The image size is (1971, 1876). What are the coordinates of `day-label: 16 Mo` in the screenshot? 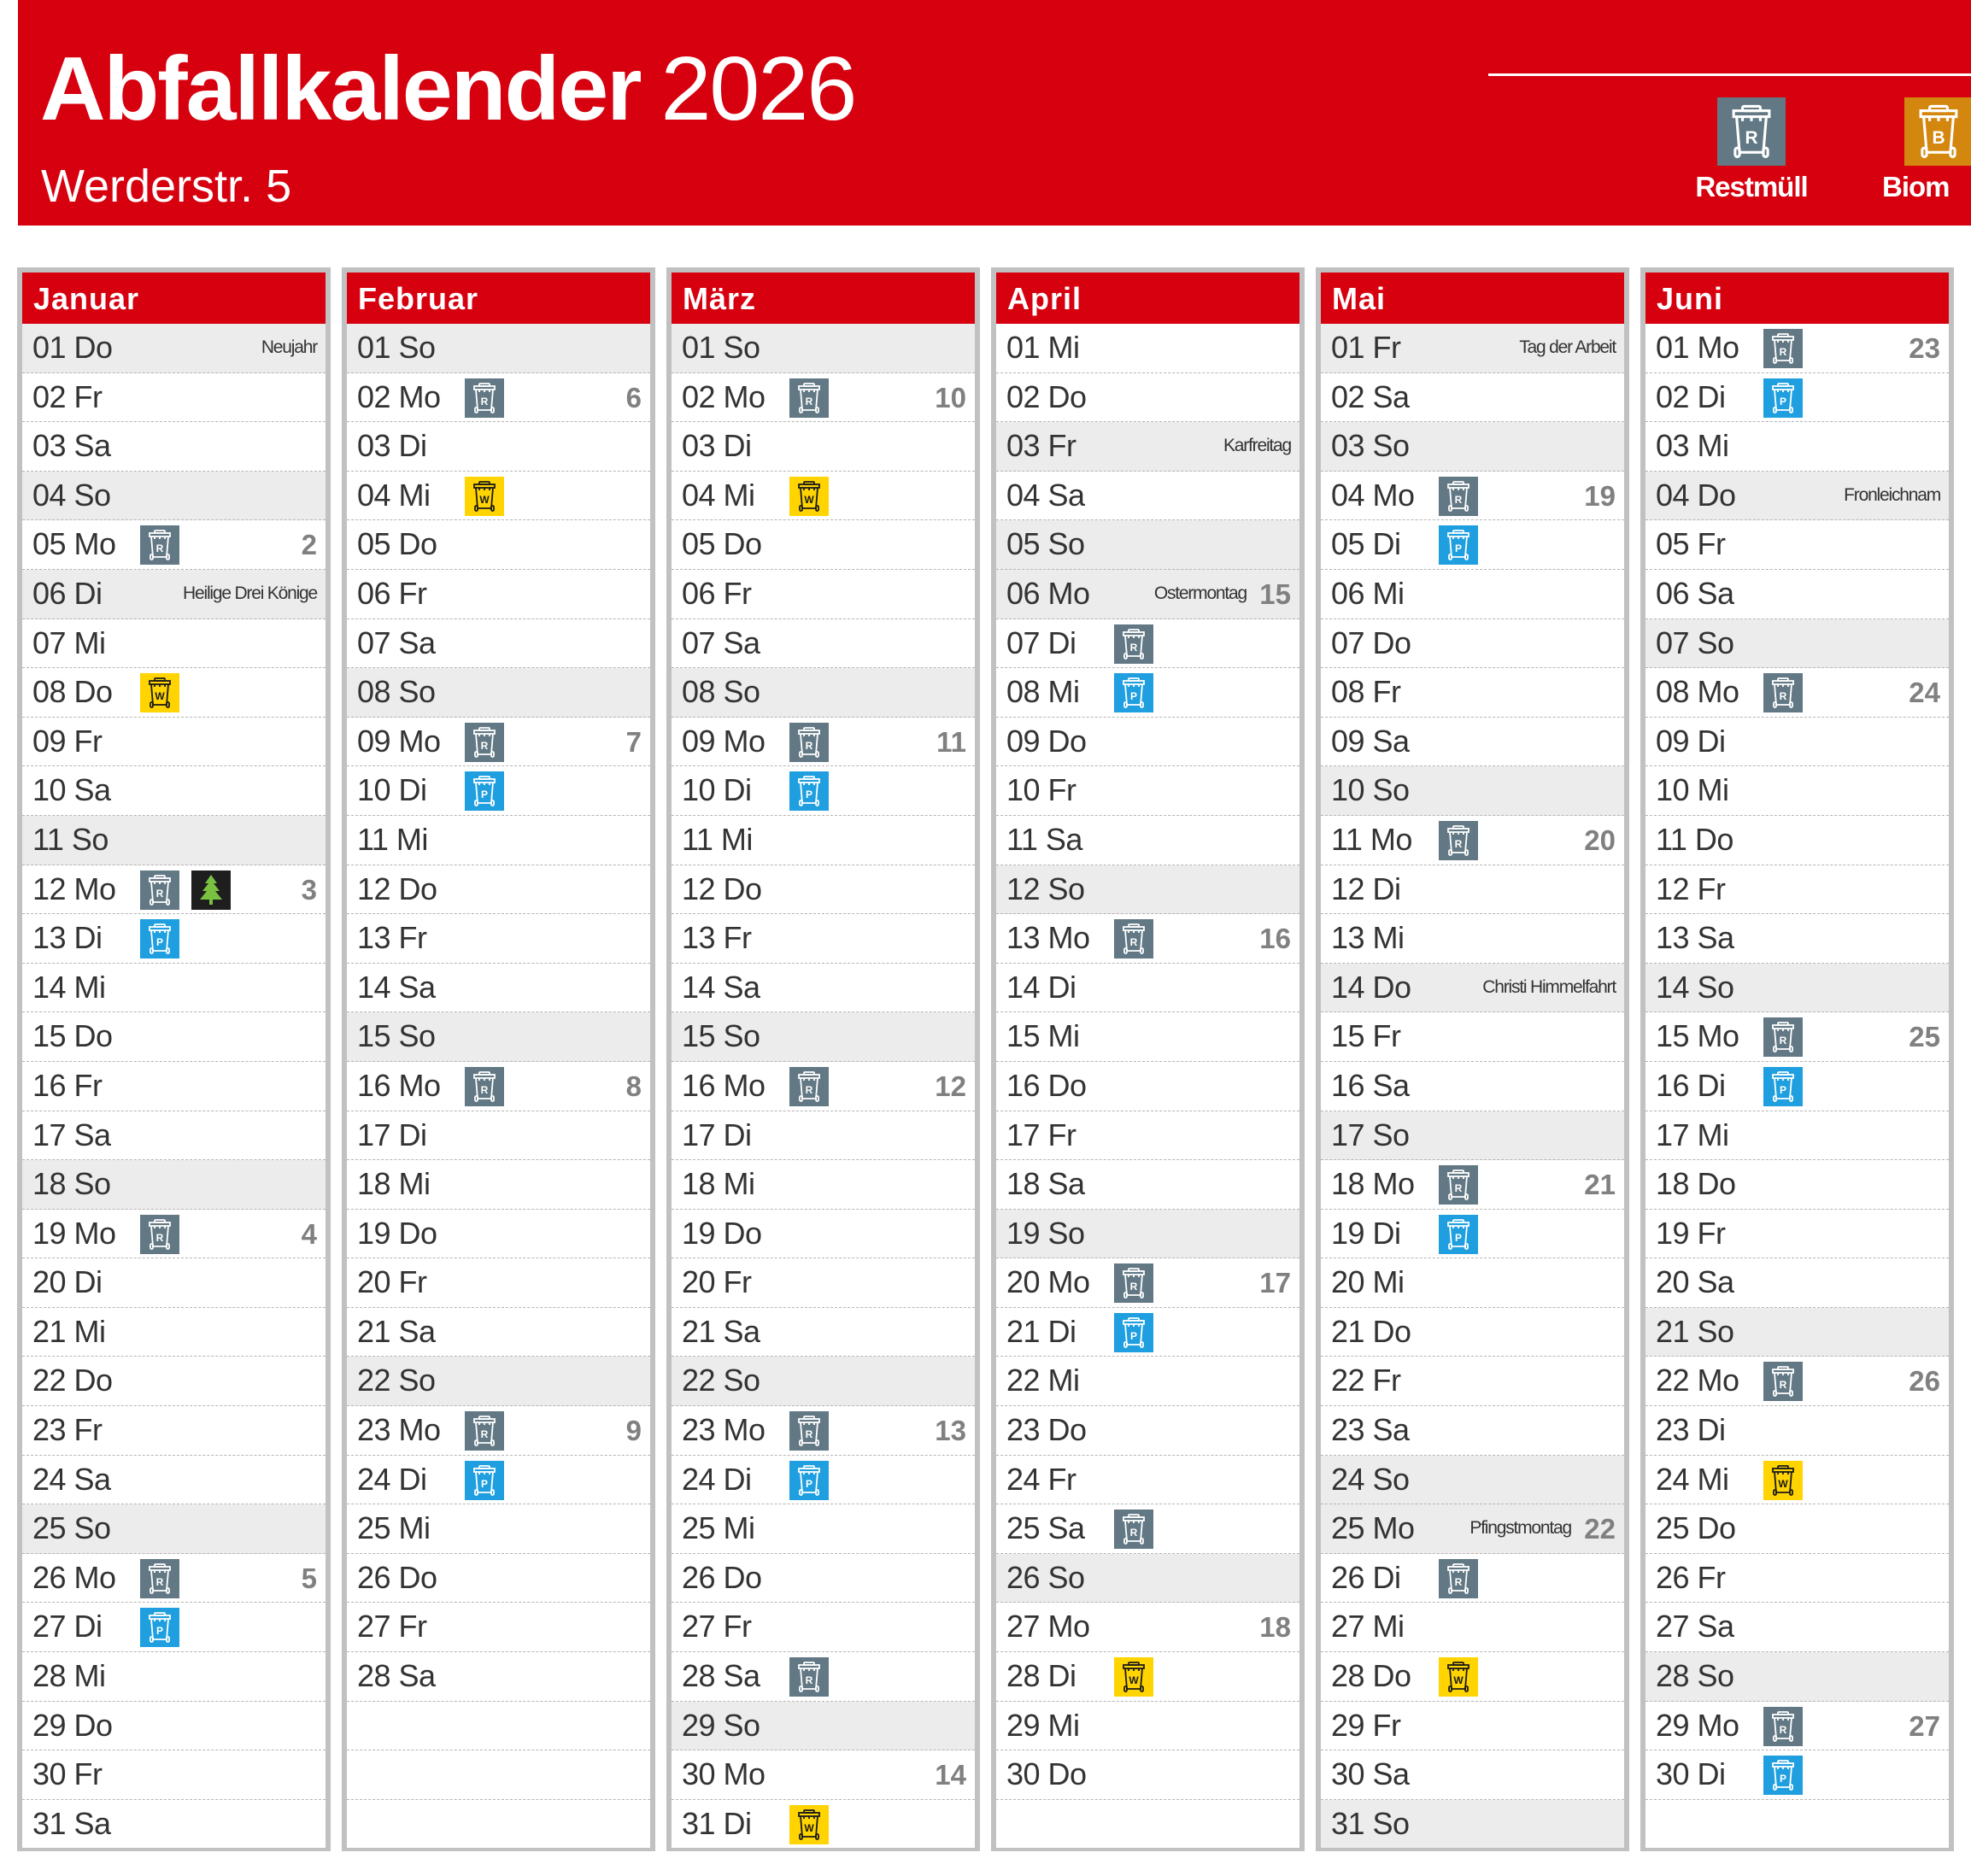 It's located at (724, 1085).